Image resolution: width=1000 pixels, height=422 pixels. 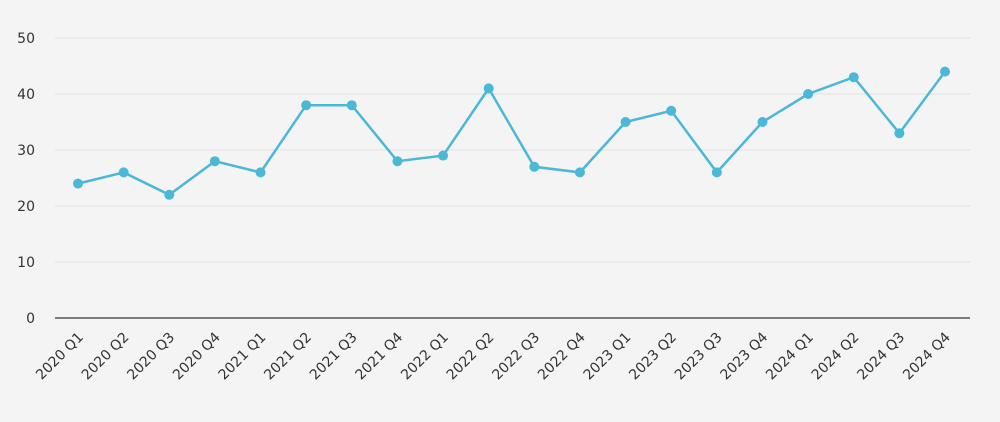 I want to click on x-tick-label: 2024 Q4, so click(x=927, y=356).